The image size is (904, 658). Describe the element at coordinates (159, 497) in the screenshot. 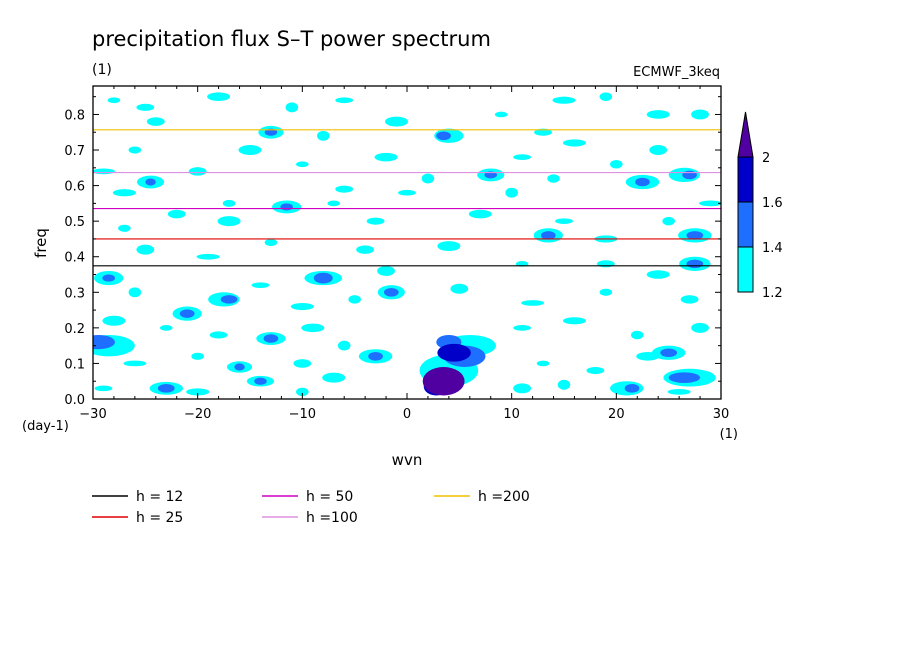

I see `legend-label: h = 12` at that location.